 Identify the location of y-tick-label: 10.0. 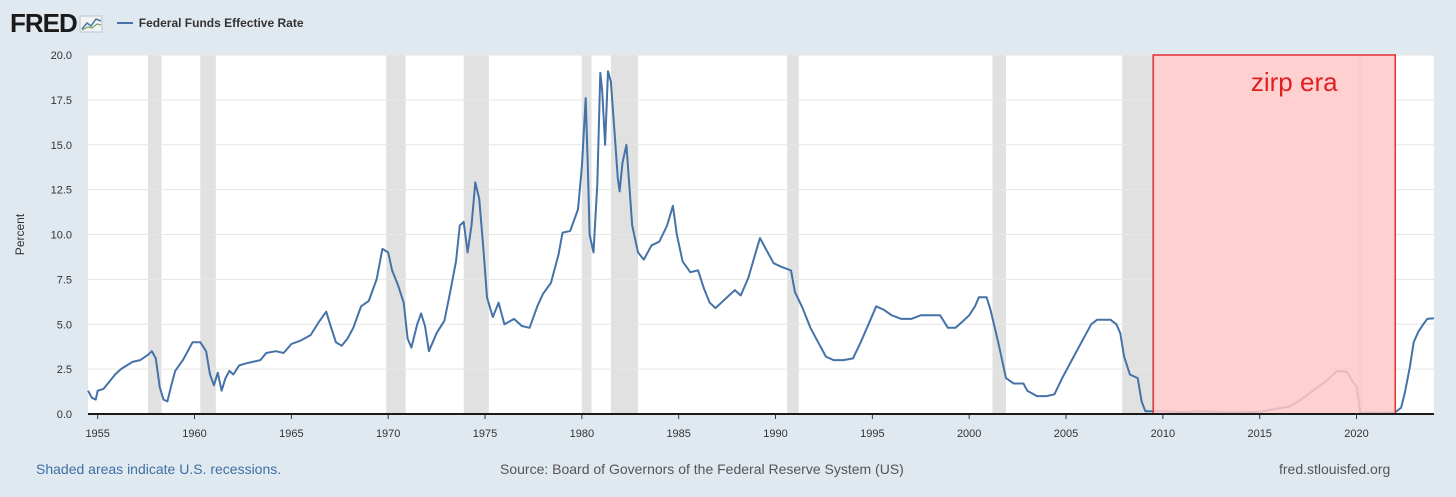
(61, 236).